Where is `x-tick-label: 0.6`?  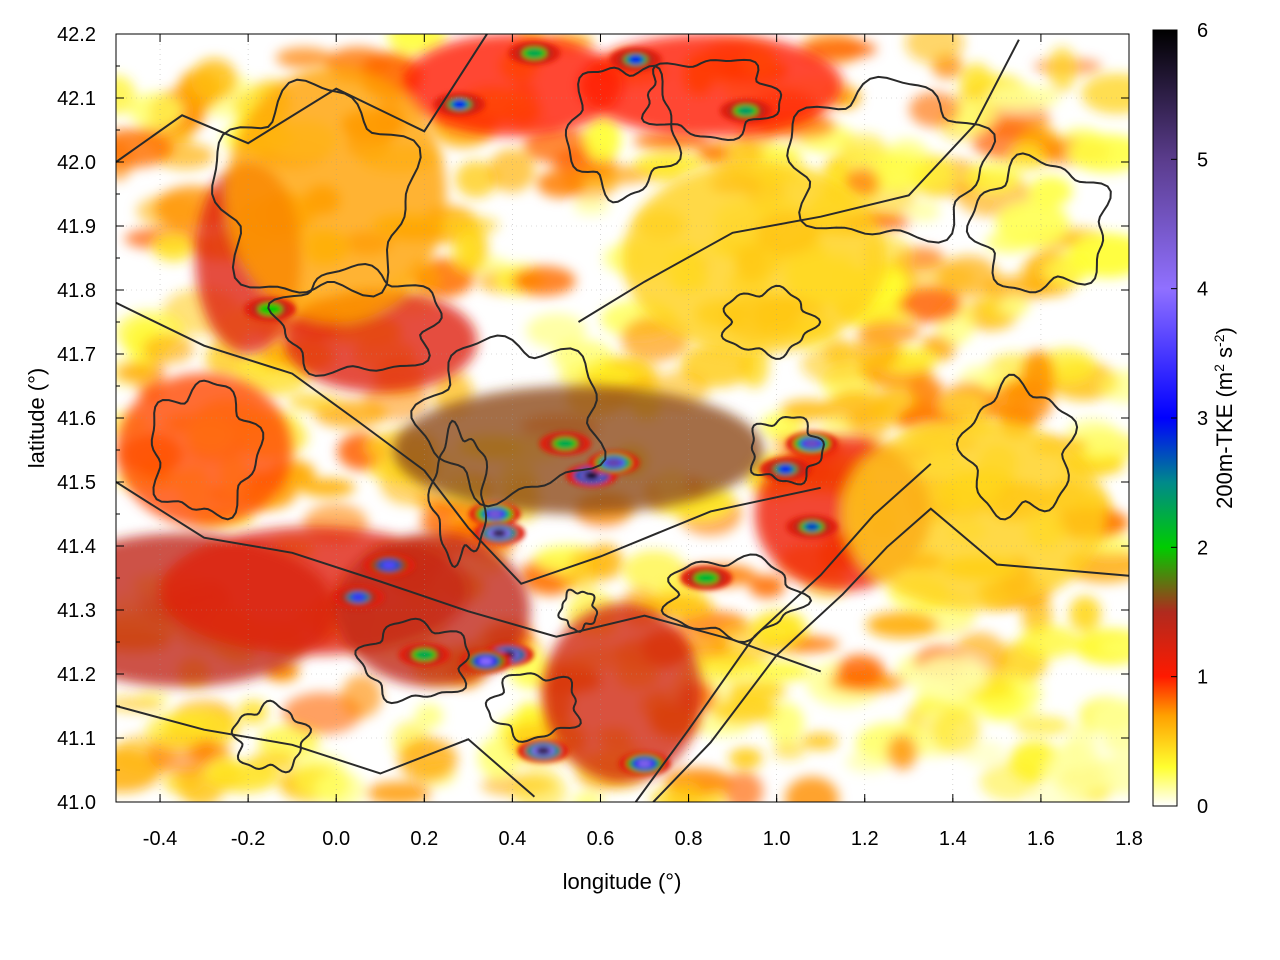 x-tick-label: 0.6 is located at coordinates (601, 839).